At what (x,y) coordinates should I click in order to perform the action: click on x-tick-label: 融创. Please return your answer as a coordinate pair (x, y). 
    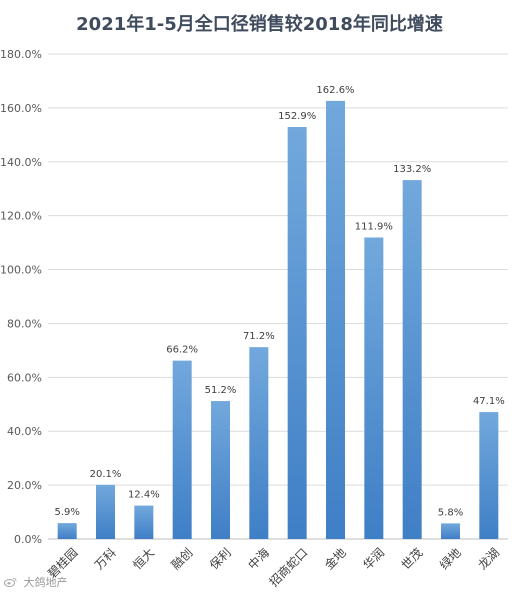
    Looking at the image, I should click on (182, 558).